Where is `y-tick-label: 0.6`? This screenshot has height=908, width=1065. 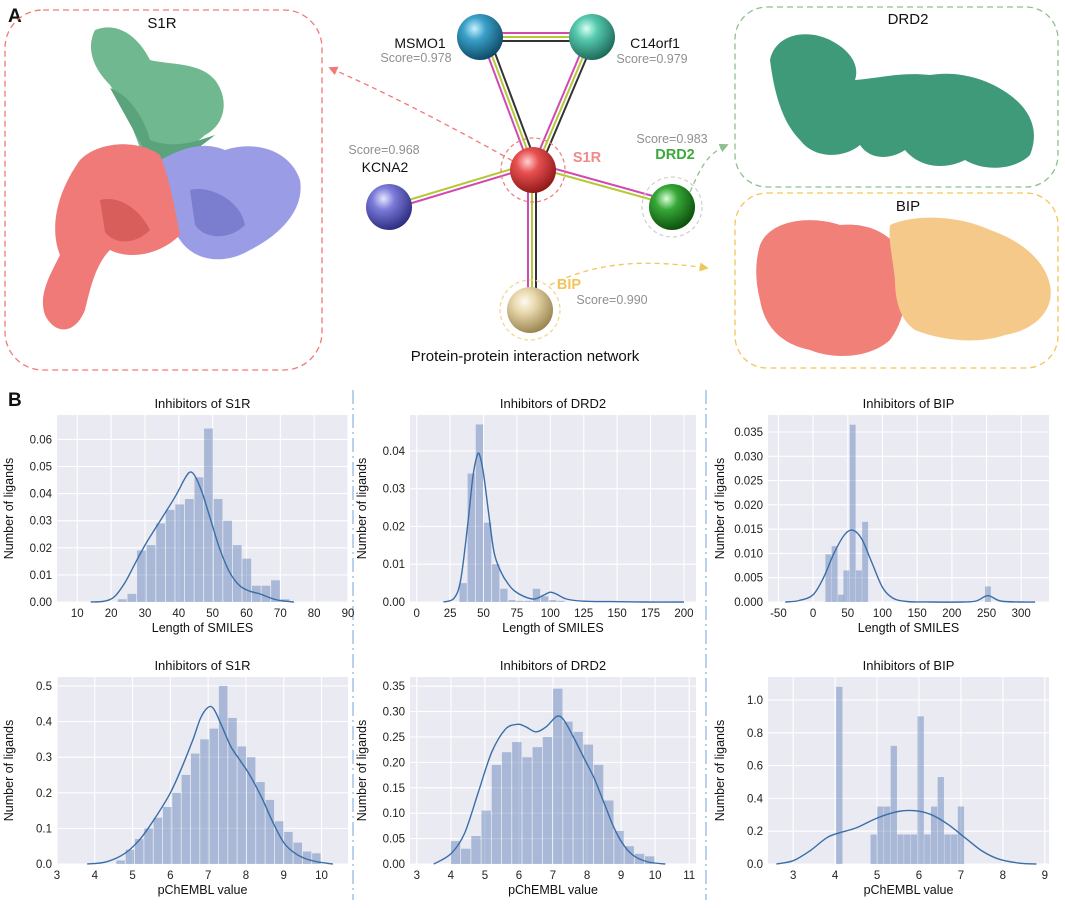
y-tick-label: 0.6 is located at coordinates (755, 767).